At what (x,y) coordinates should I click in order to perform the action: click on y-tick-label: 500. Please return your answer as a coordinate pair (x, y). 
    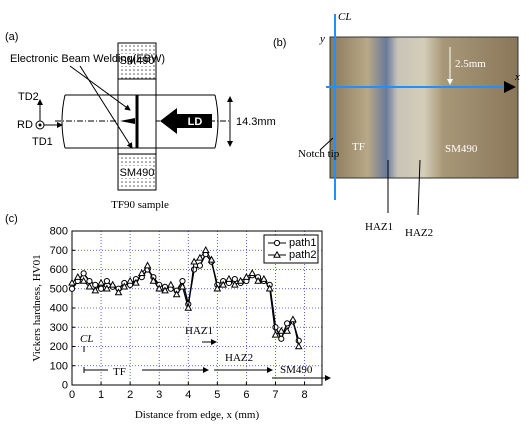
    Looking at the image, I should click on (59, 289).